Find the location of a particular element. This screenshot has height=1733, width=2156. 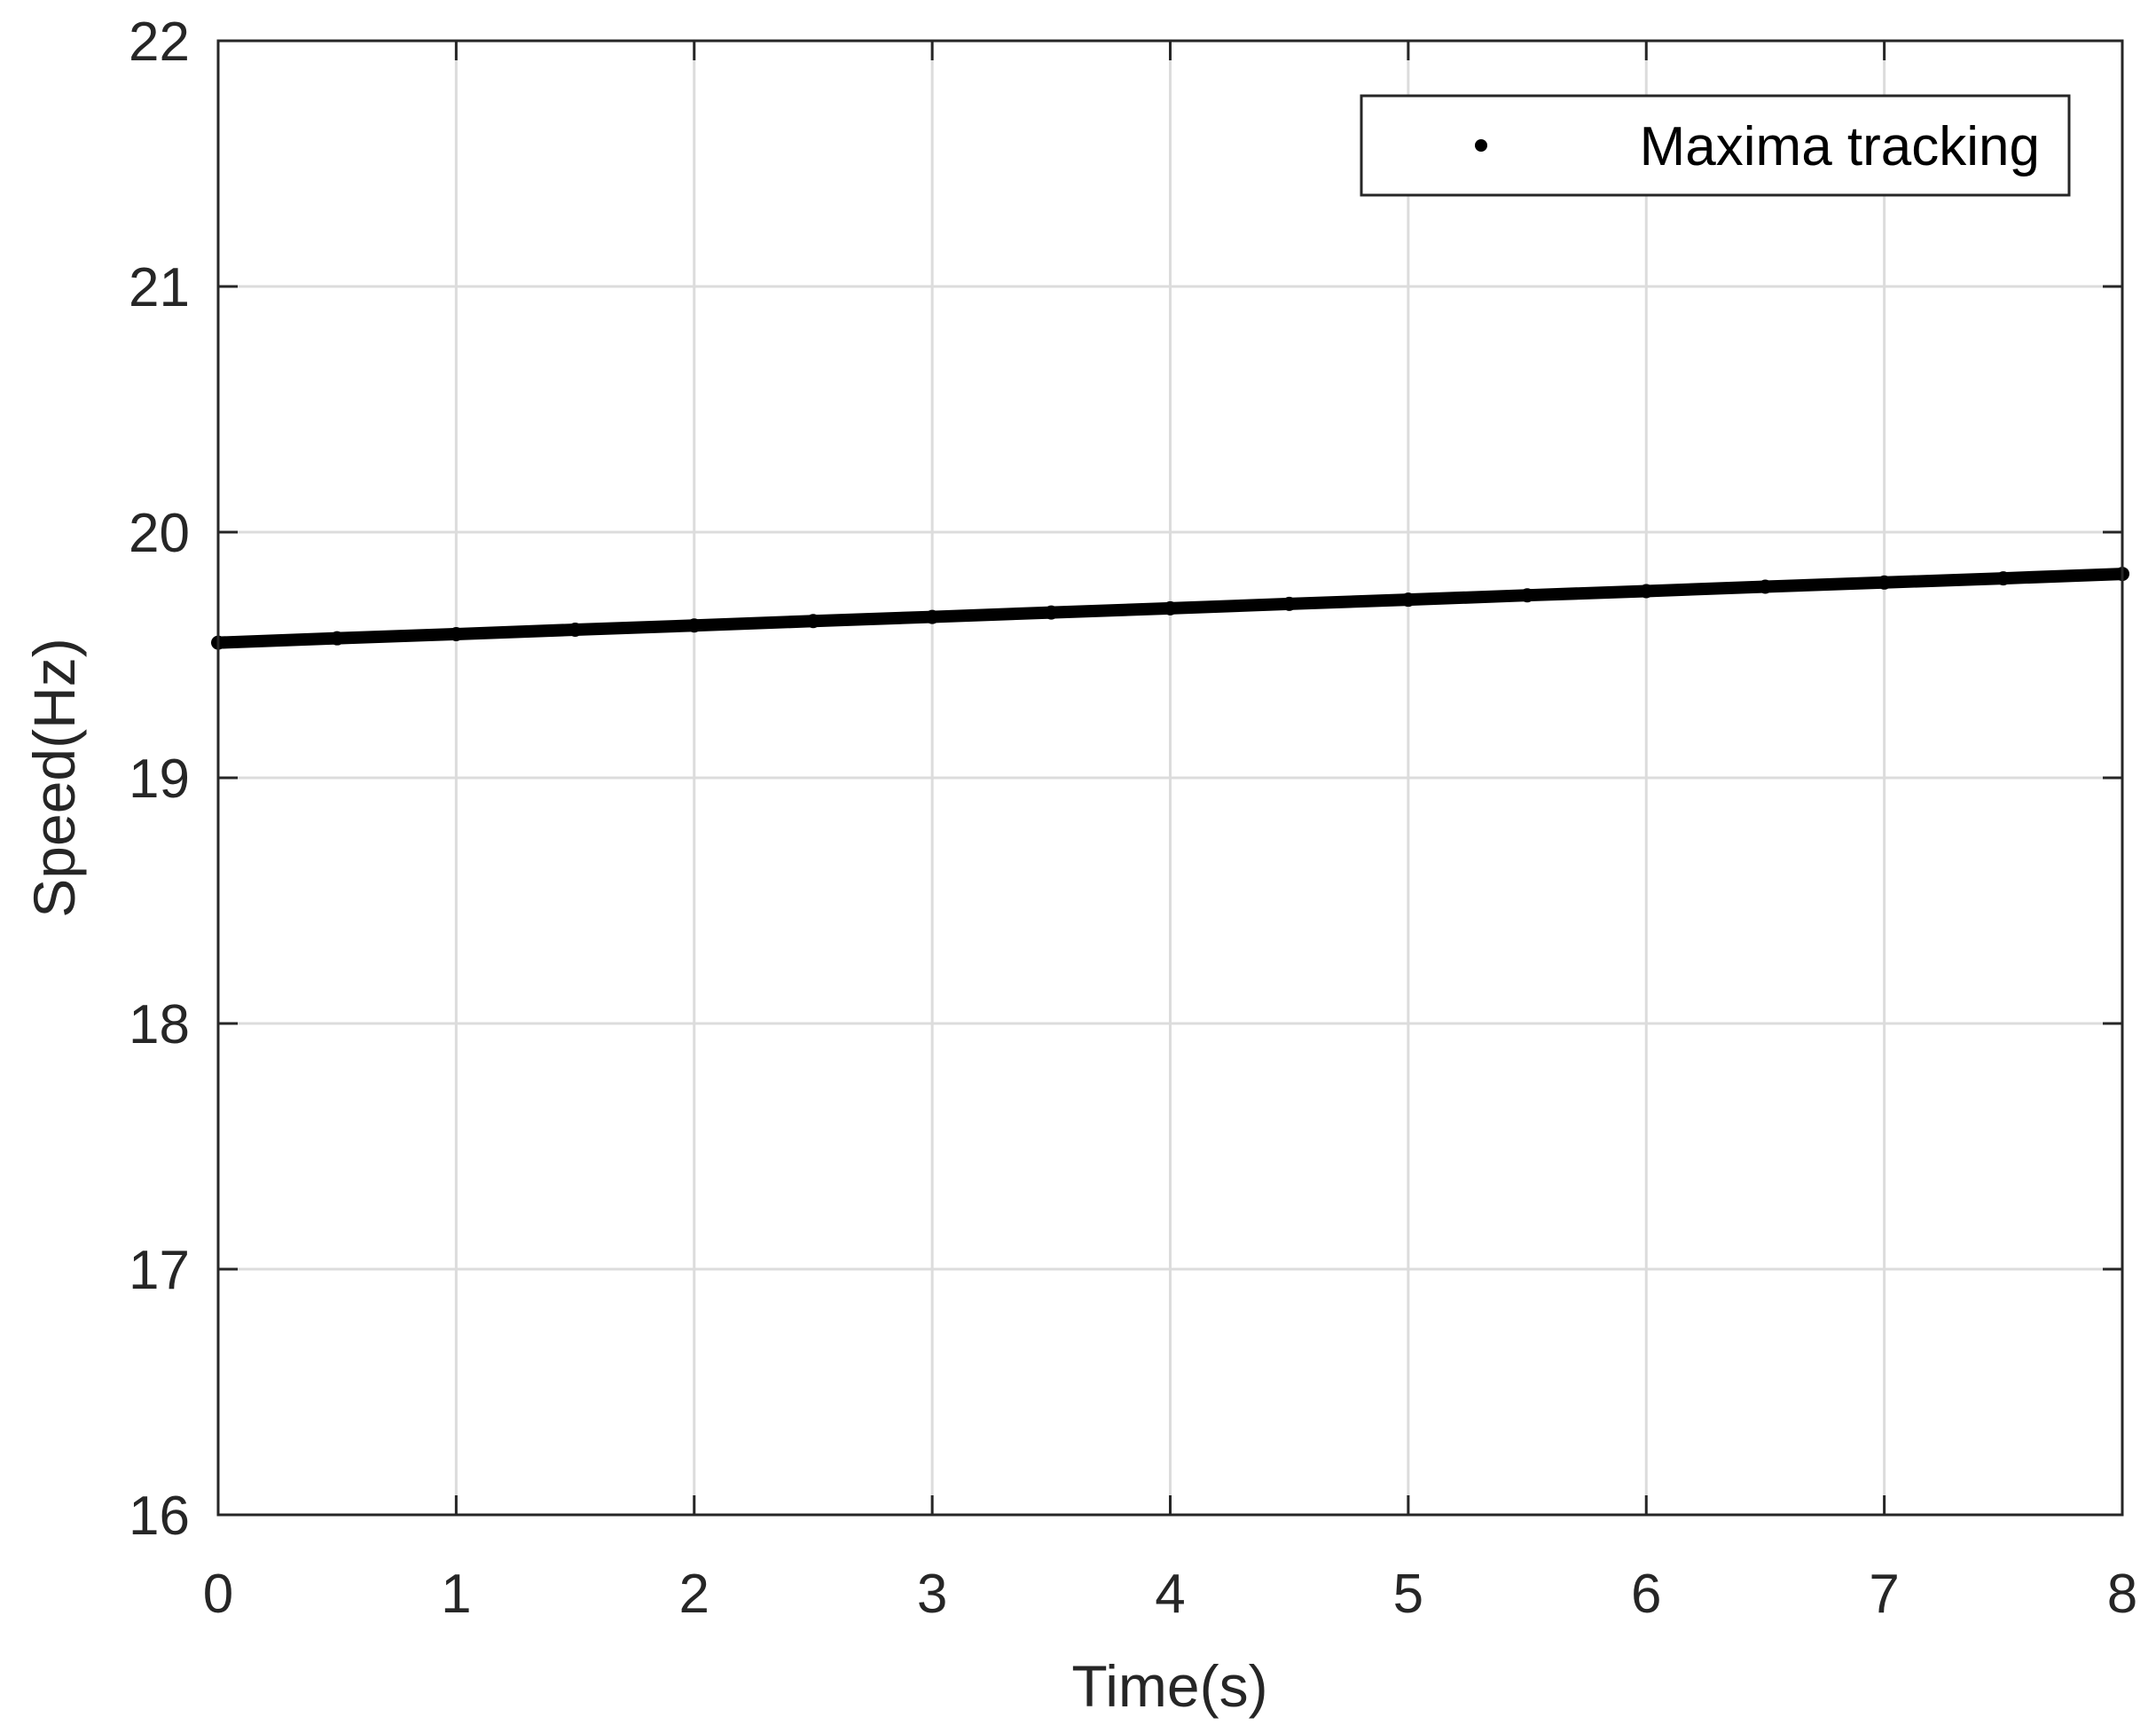

x-tick-label: 2 is located at coordinates (694, 1594).